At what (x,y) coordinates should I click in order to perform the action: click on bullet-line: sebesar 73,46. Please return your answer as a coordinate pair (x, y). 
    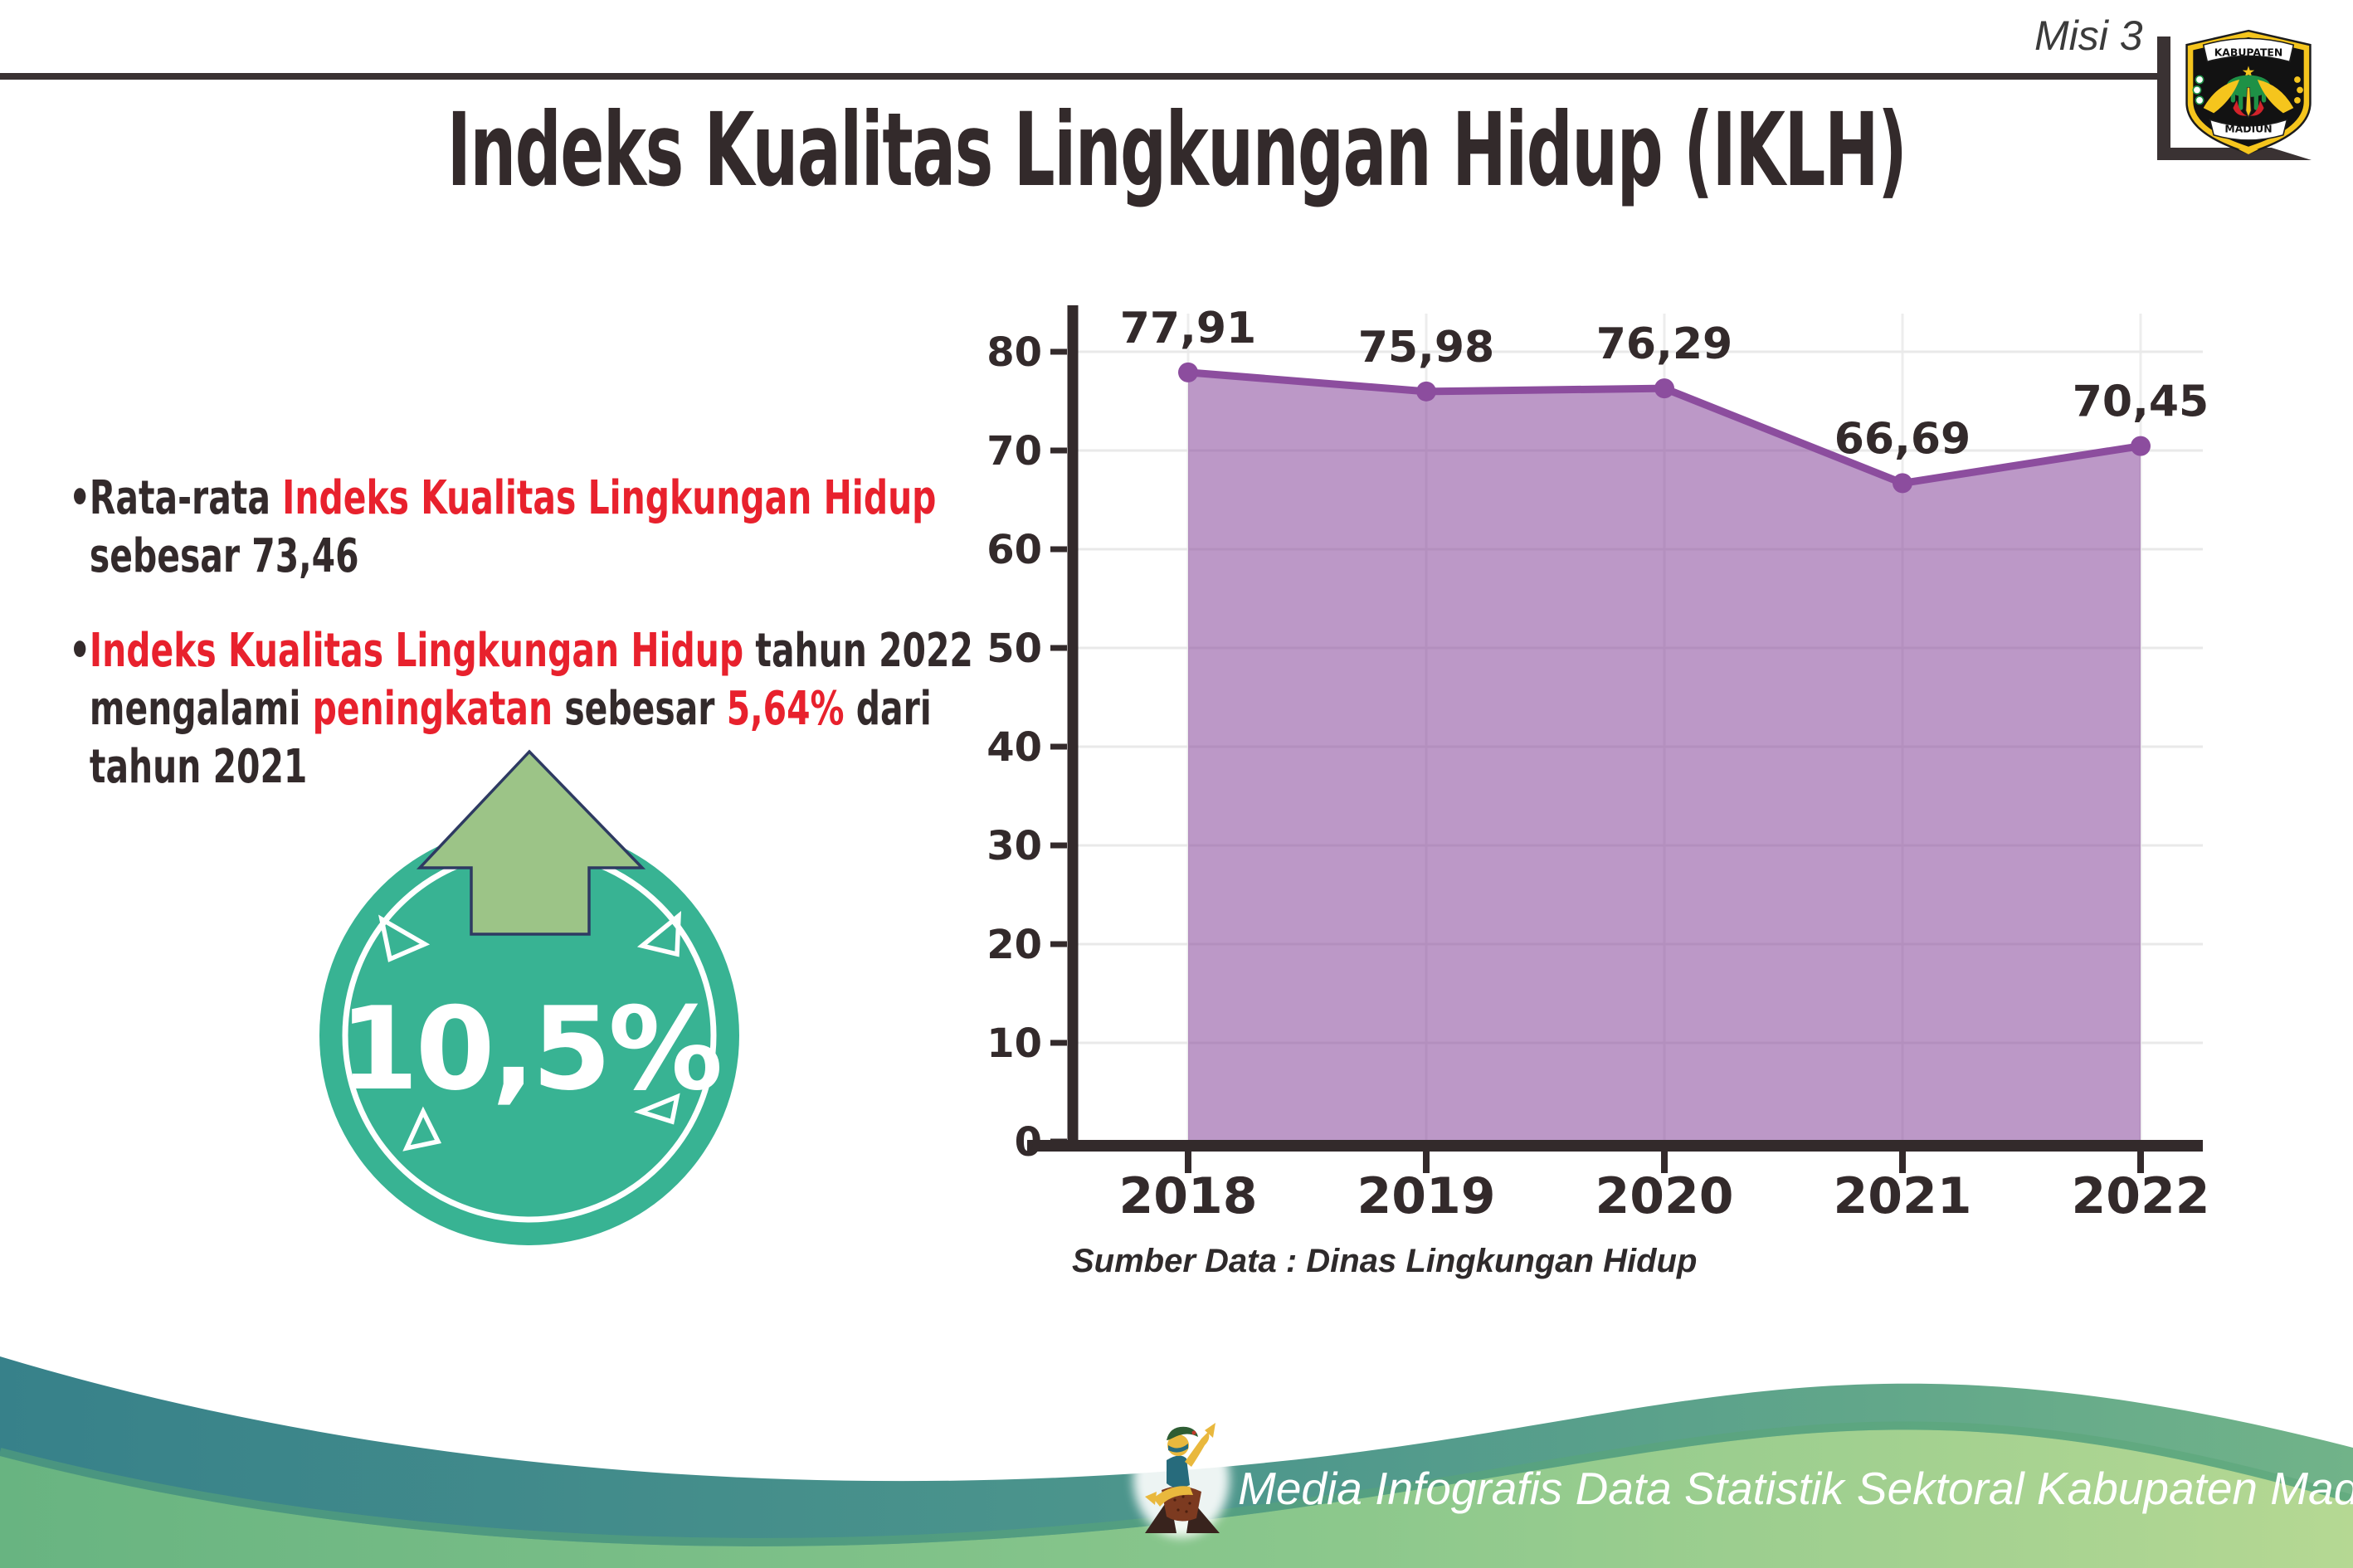
    Looking at the image, I should click on (559, 557).